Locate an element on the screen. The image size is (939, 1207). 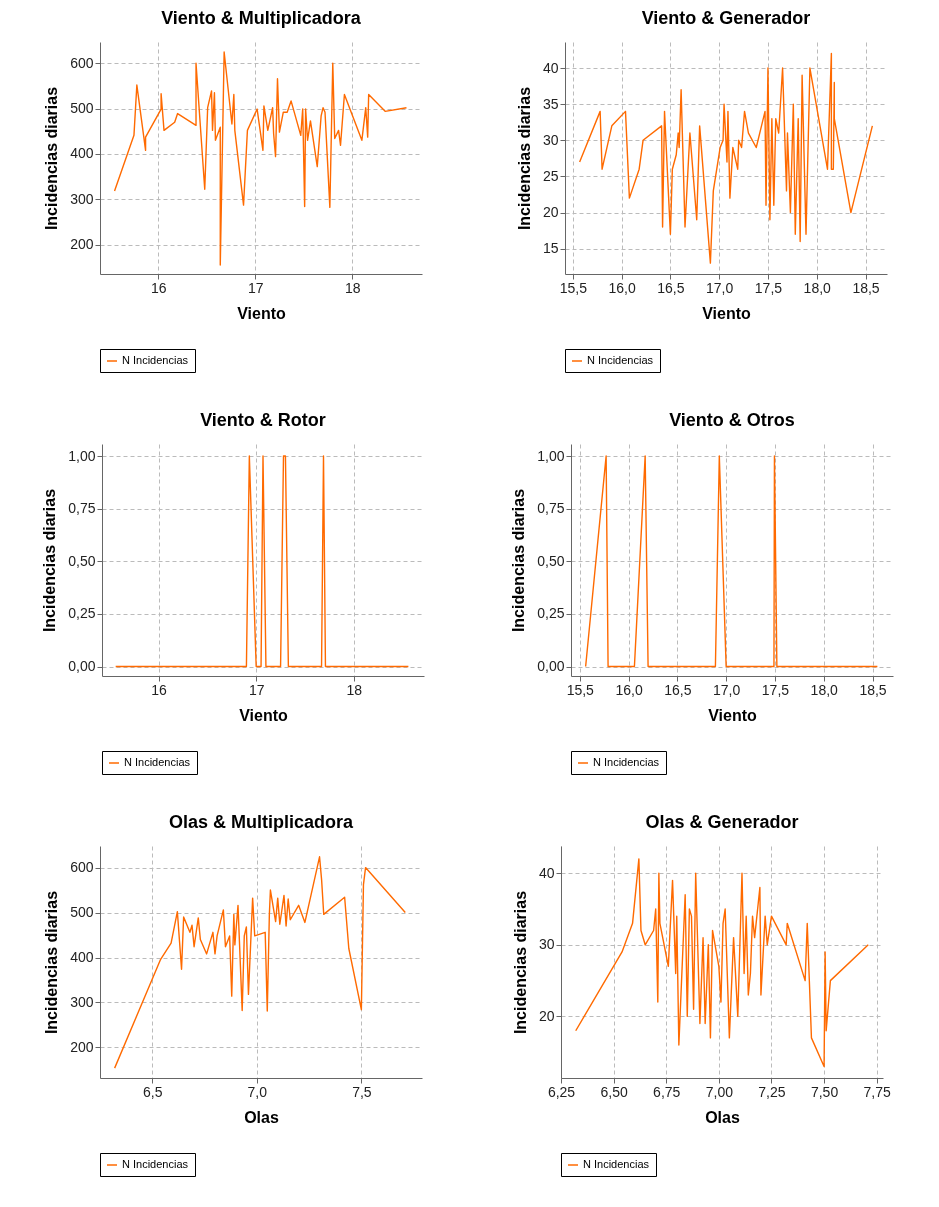
x-tick-label: 6,75 is located at coordinates (666, 1091).